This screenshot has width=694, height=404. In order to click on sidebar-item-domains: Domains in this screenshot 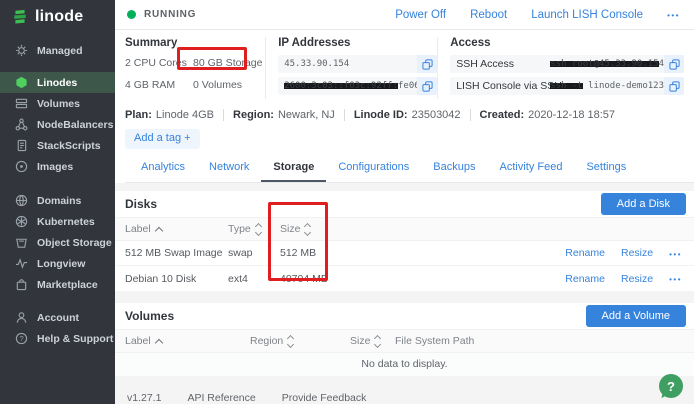, I will do `click(57, 200)`.